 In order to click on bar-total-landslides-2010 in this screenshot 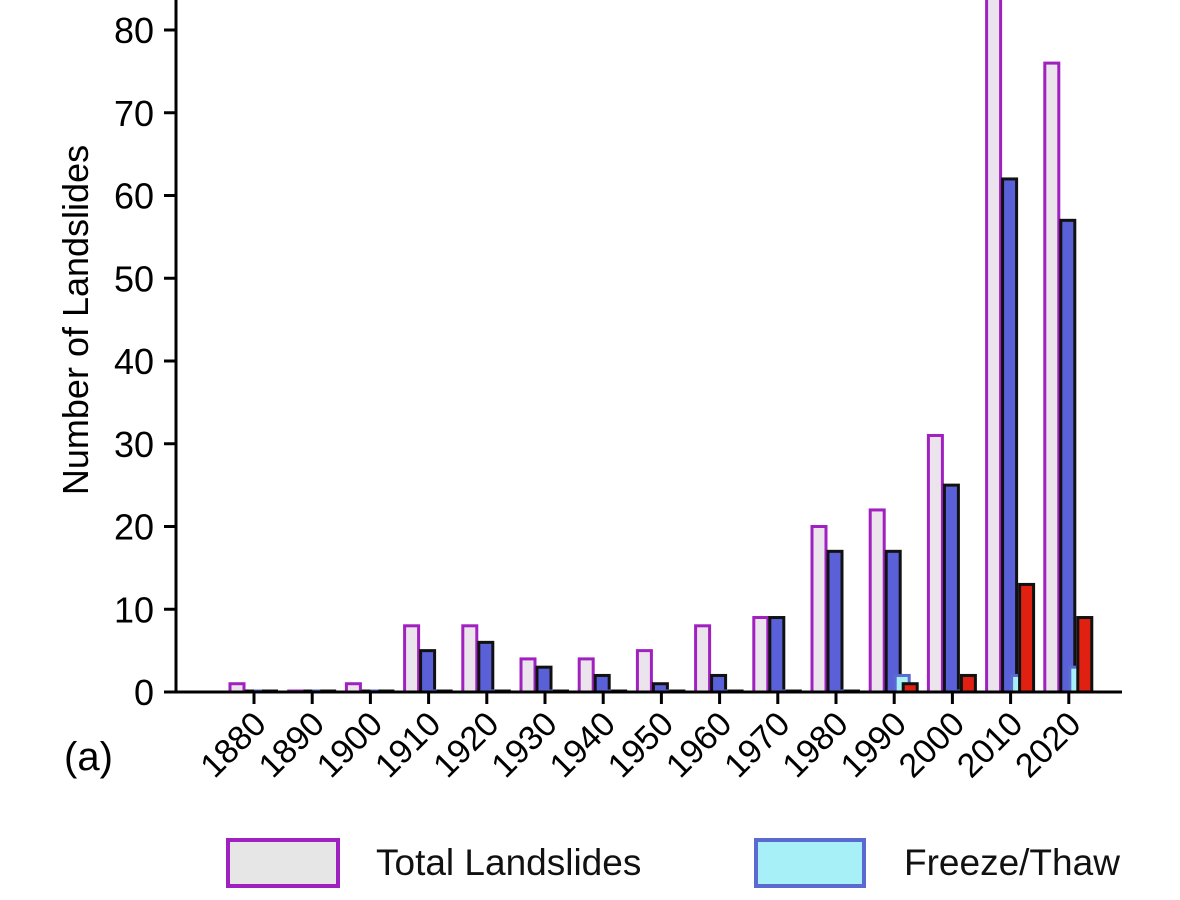, I will do `click(994, 347)`.